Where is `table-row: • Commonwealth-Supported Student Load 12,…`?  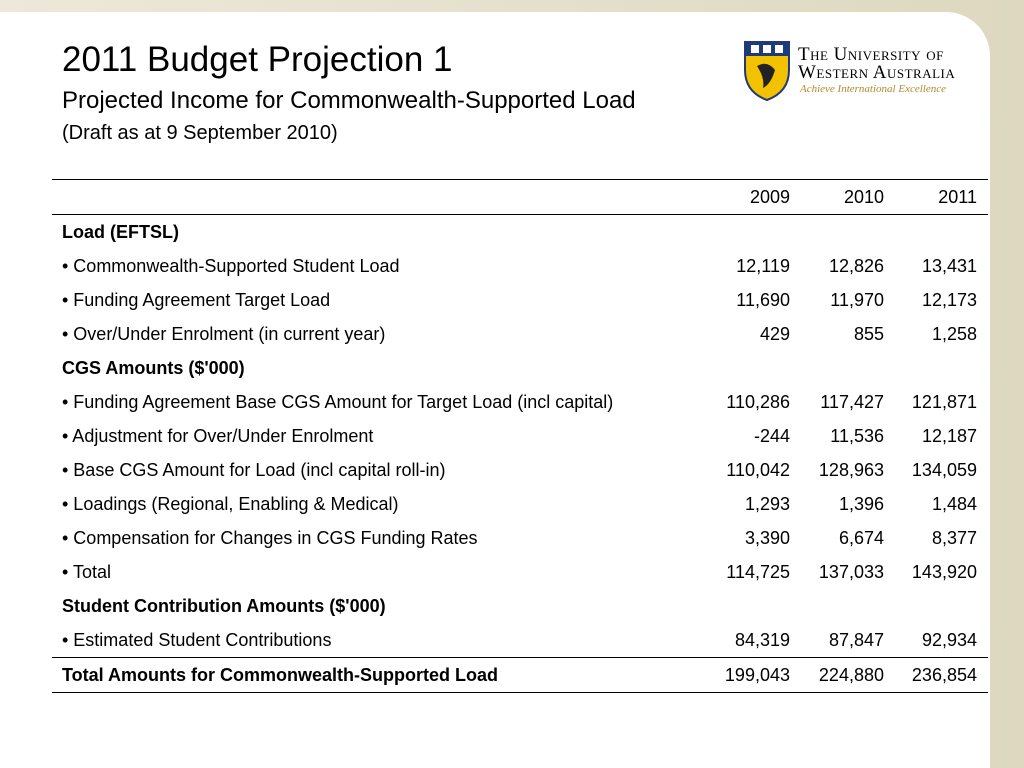 table-row: • Commonwealth-Supported Student Load 12,… is located at coordinates (520, 266).